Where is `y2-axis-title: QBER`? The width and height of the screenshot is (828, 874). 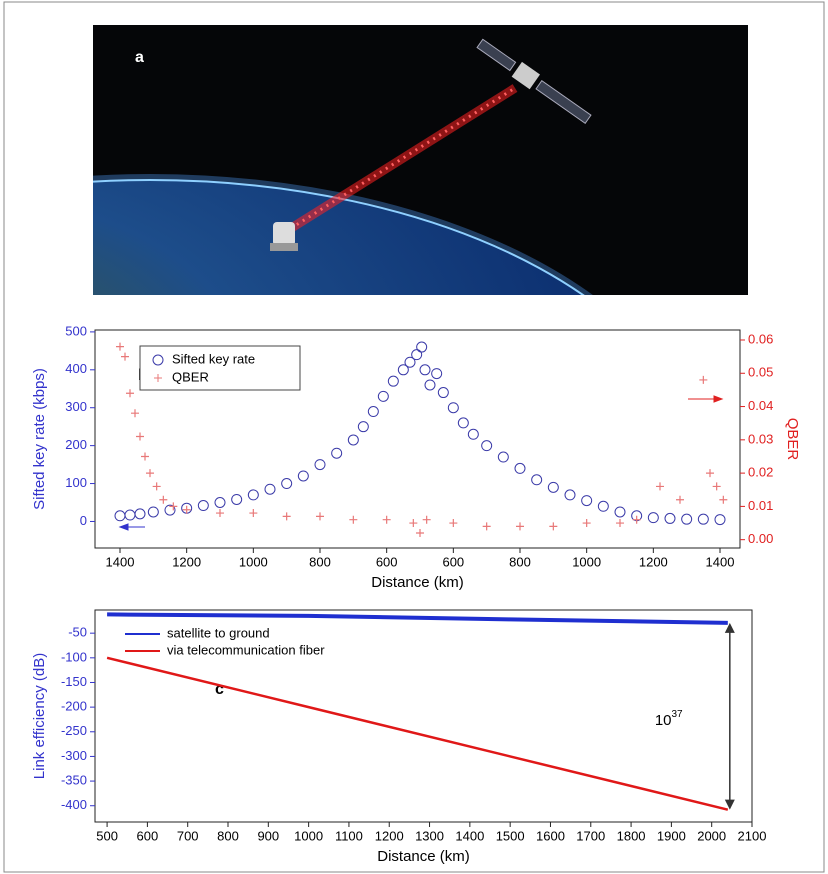
y2-axis-title: QBER is located at coordinates (792, 439).